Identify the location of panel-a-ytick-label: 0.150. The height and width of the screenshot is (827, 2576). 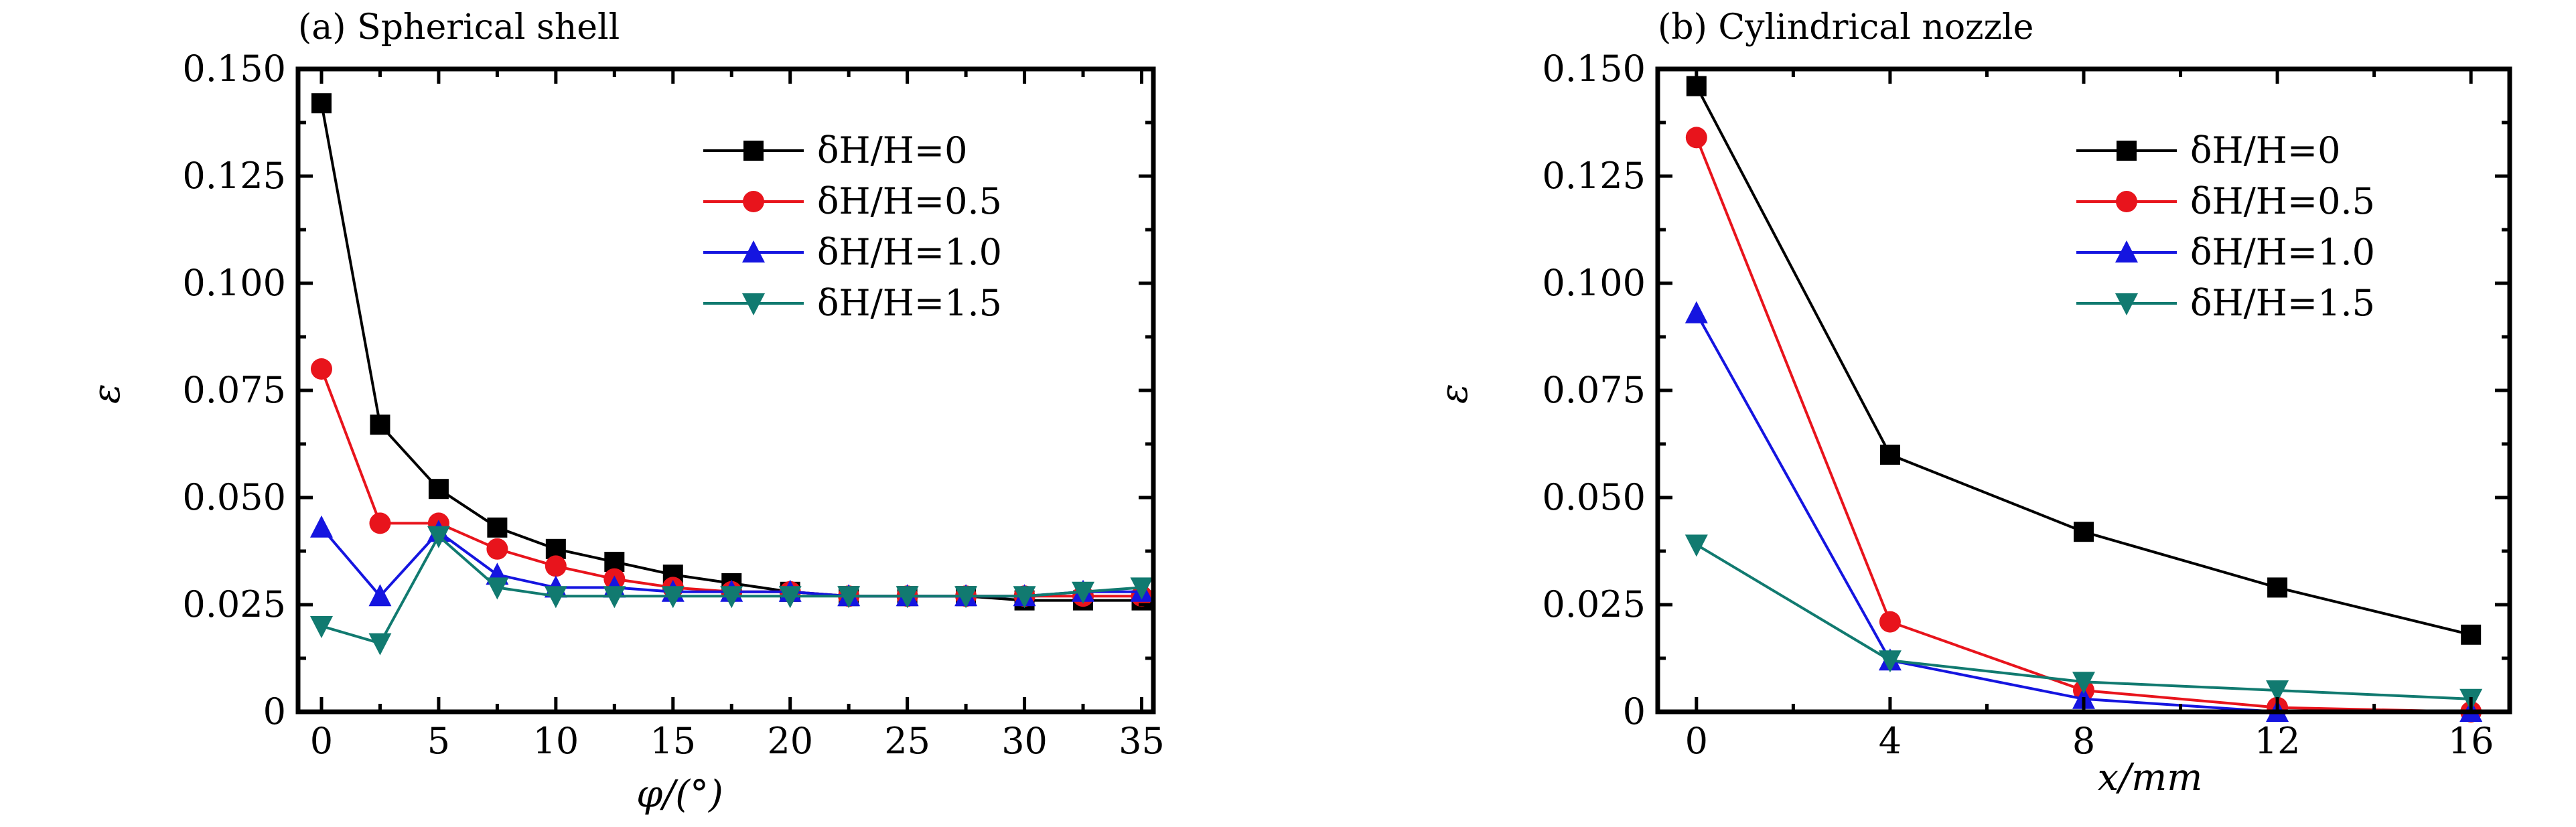
(234, 69).